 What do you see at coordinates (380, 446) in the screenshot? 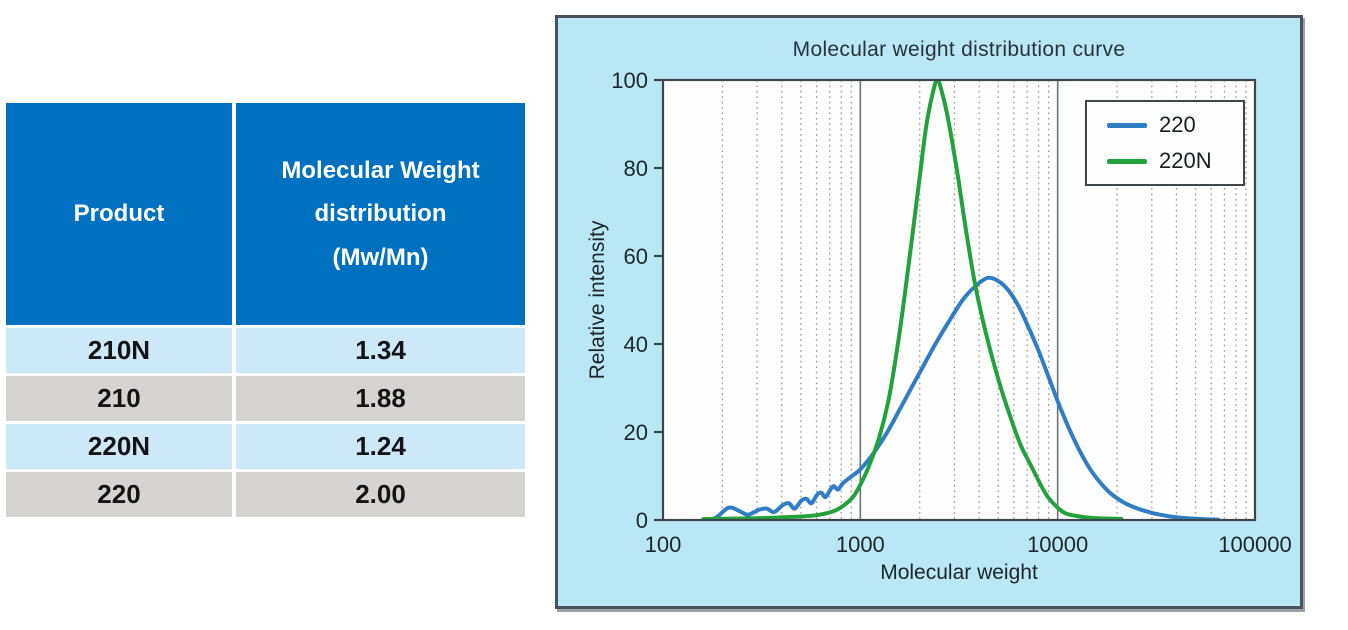
I see `table-row-value-220N: 1.24` at bounding box center [380, 446].